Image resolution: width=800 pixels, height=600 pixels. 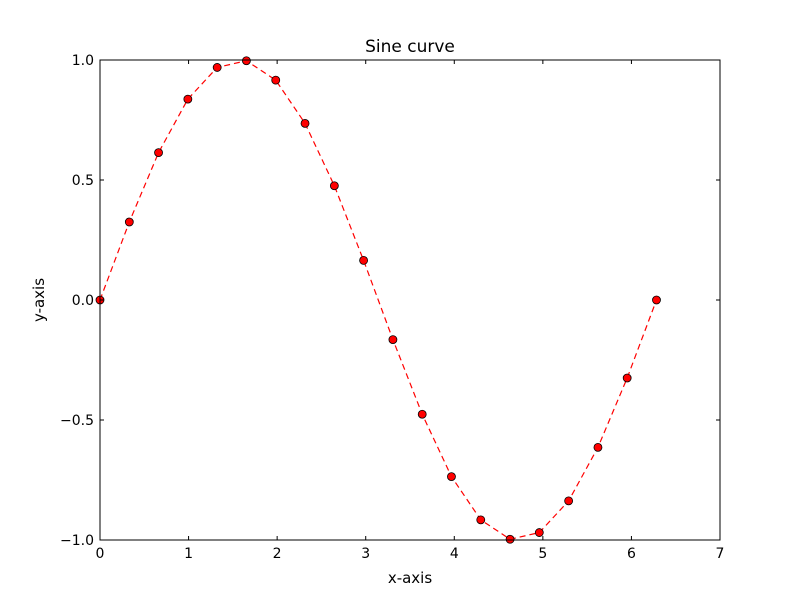 I want to click on y-tick-label: −0.5, so click(x=77, y=421).